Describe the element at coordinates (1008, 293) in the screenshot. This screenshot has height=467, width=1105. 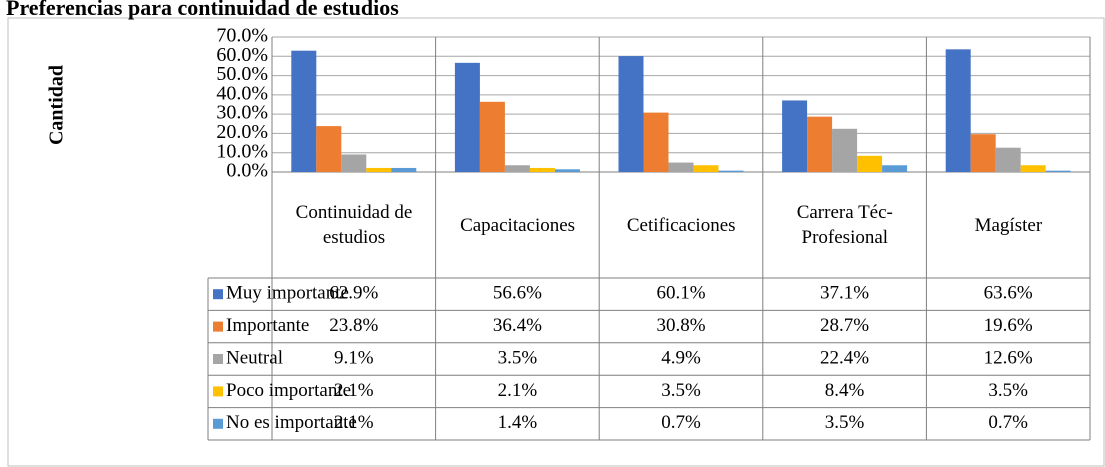
I see `table-value: 63.6%` at that location.